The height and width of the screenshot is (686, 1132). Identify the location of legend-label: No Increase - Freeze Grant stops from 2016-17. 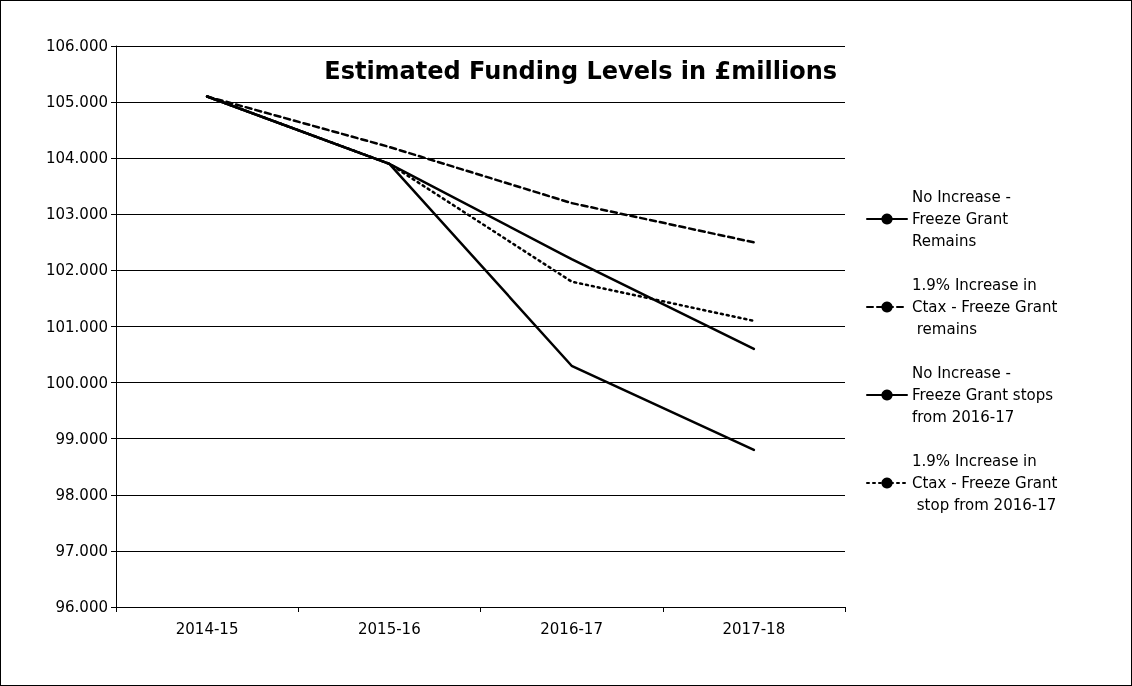
(985, 395).